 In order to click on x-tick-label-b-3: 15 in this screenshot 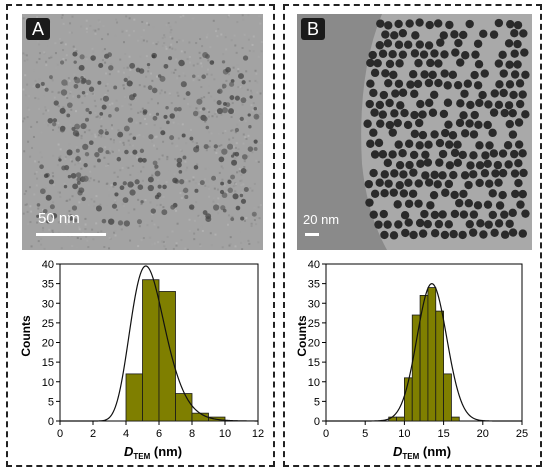, I will do `click(443, 434)`.